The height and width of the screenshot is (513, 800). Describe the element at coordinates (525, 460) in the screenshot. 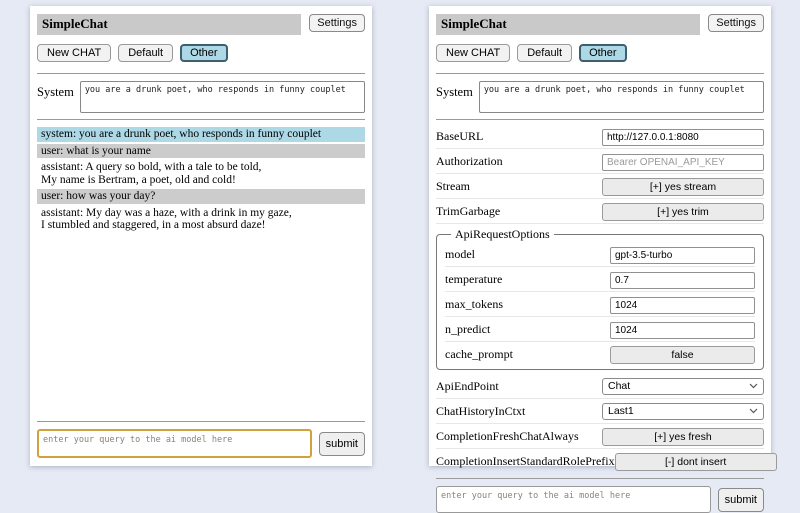

I see `completioninsertstandardroleprefix-label: CompletionInsertStandardRolePrefix` at that location.